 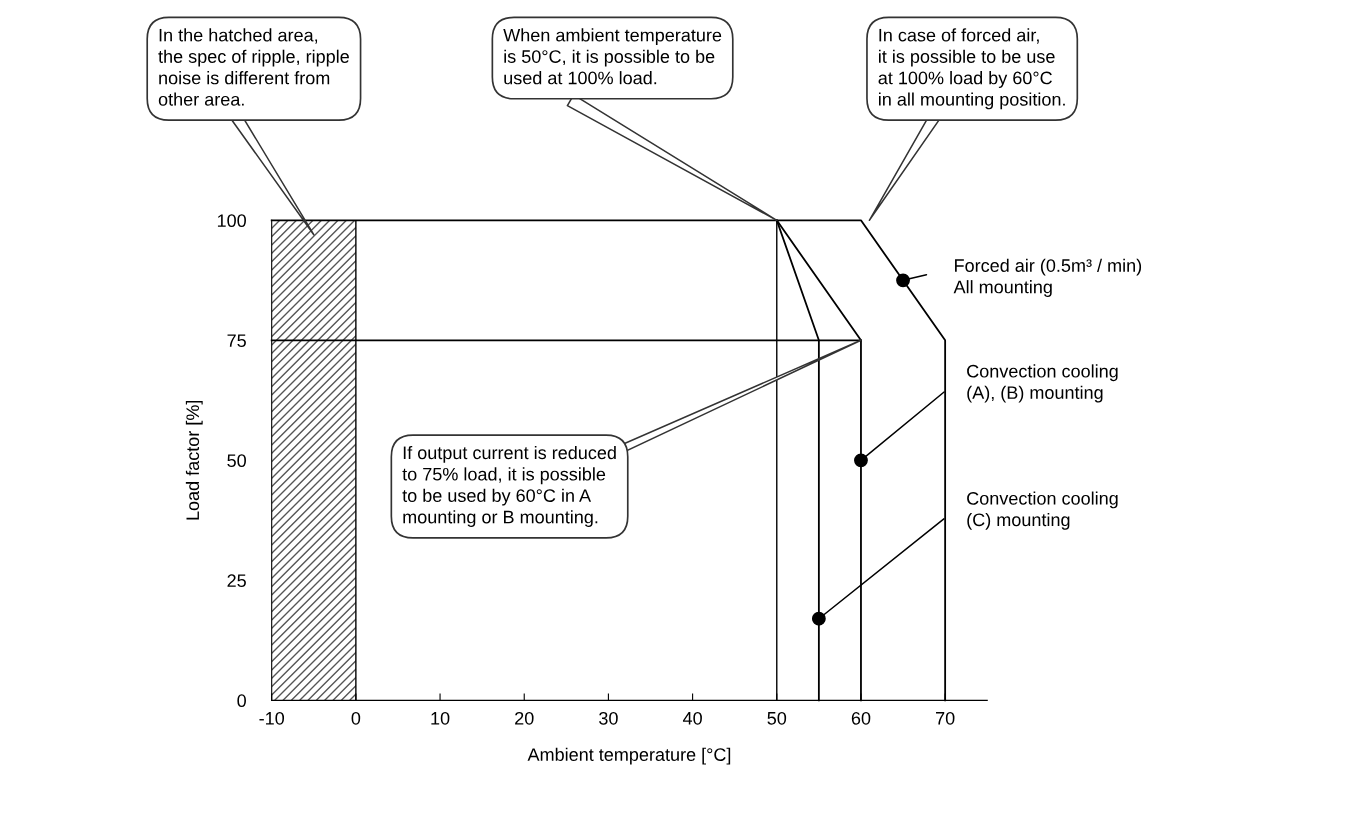 What do you see at coordinates (629, 756) in the screenshot?
I see `x-axis-title: Ambient temperature [°C]` at bounding box center [629, 756].